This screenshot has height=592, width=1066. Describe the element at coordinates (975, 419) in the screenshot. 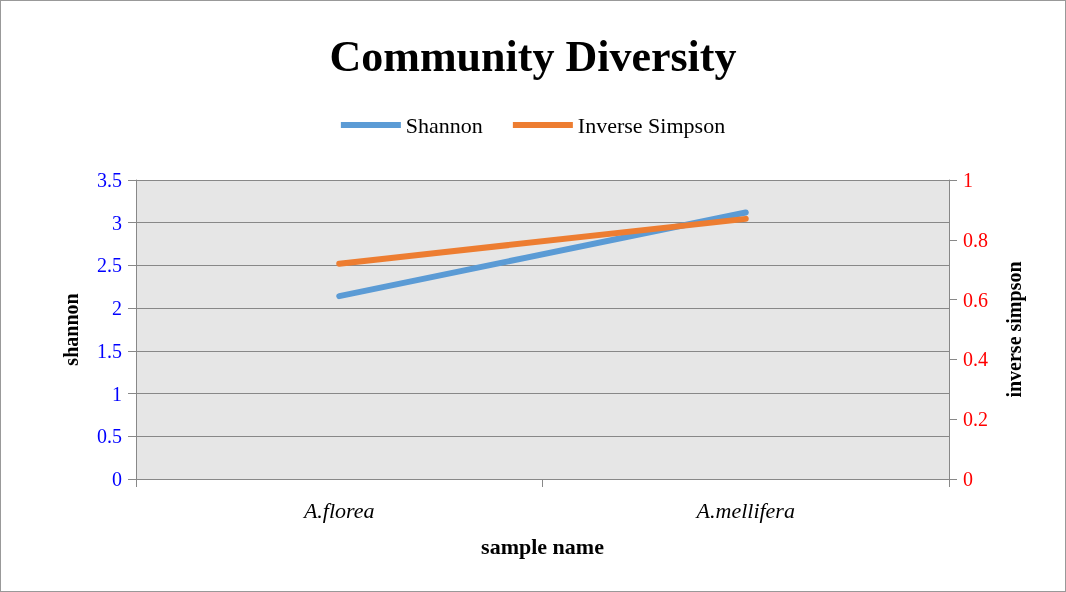

I see `y2-tick-label: 0.2` at that location.